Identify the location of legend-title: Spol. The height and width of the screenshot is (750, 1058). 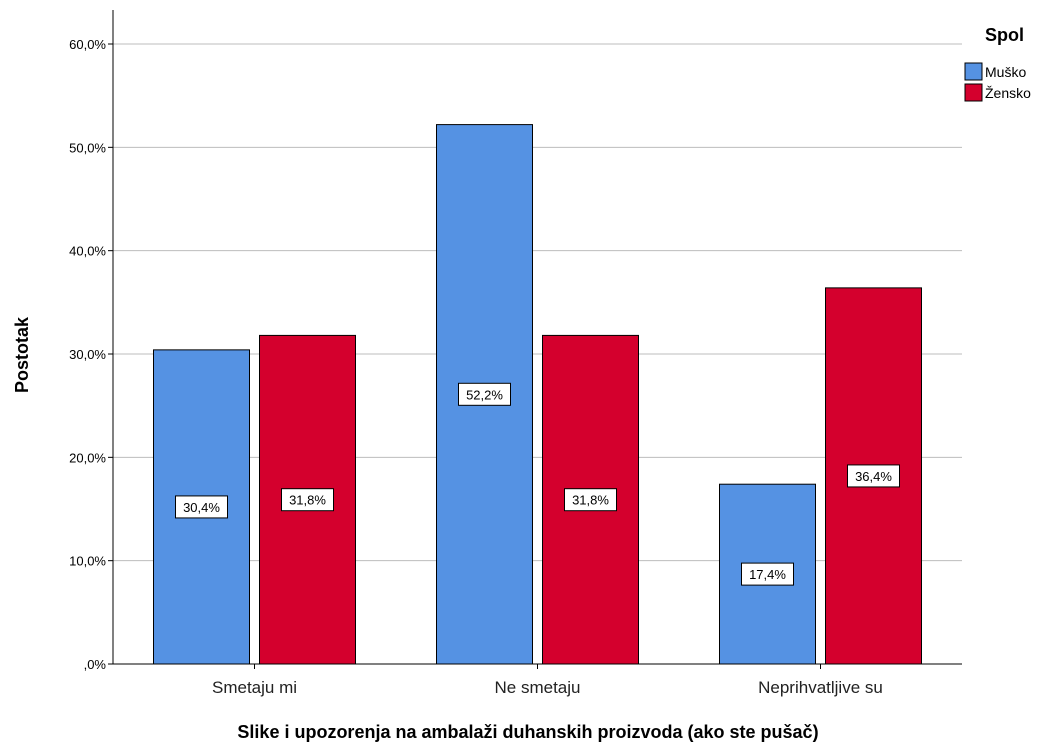
(1004, 35).